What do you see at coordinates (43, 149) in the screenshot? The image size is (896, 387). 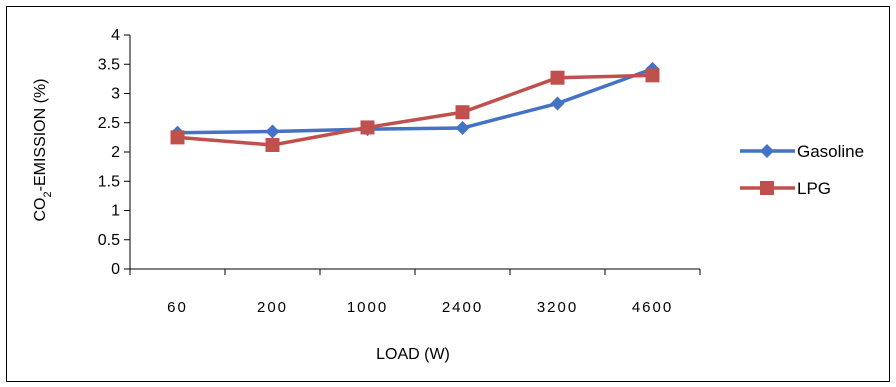 I see `y-axis-title: CO2-EMISSION (%)` at bounding box center [43, 149].